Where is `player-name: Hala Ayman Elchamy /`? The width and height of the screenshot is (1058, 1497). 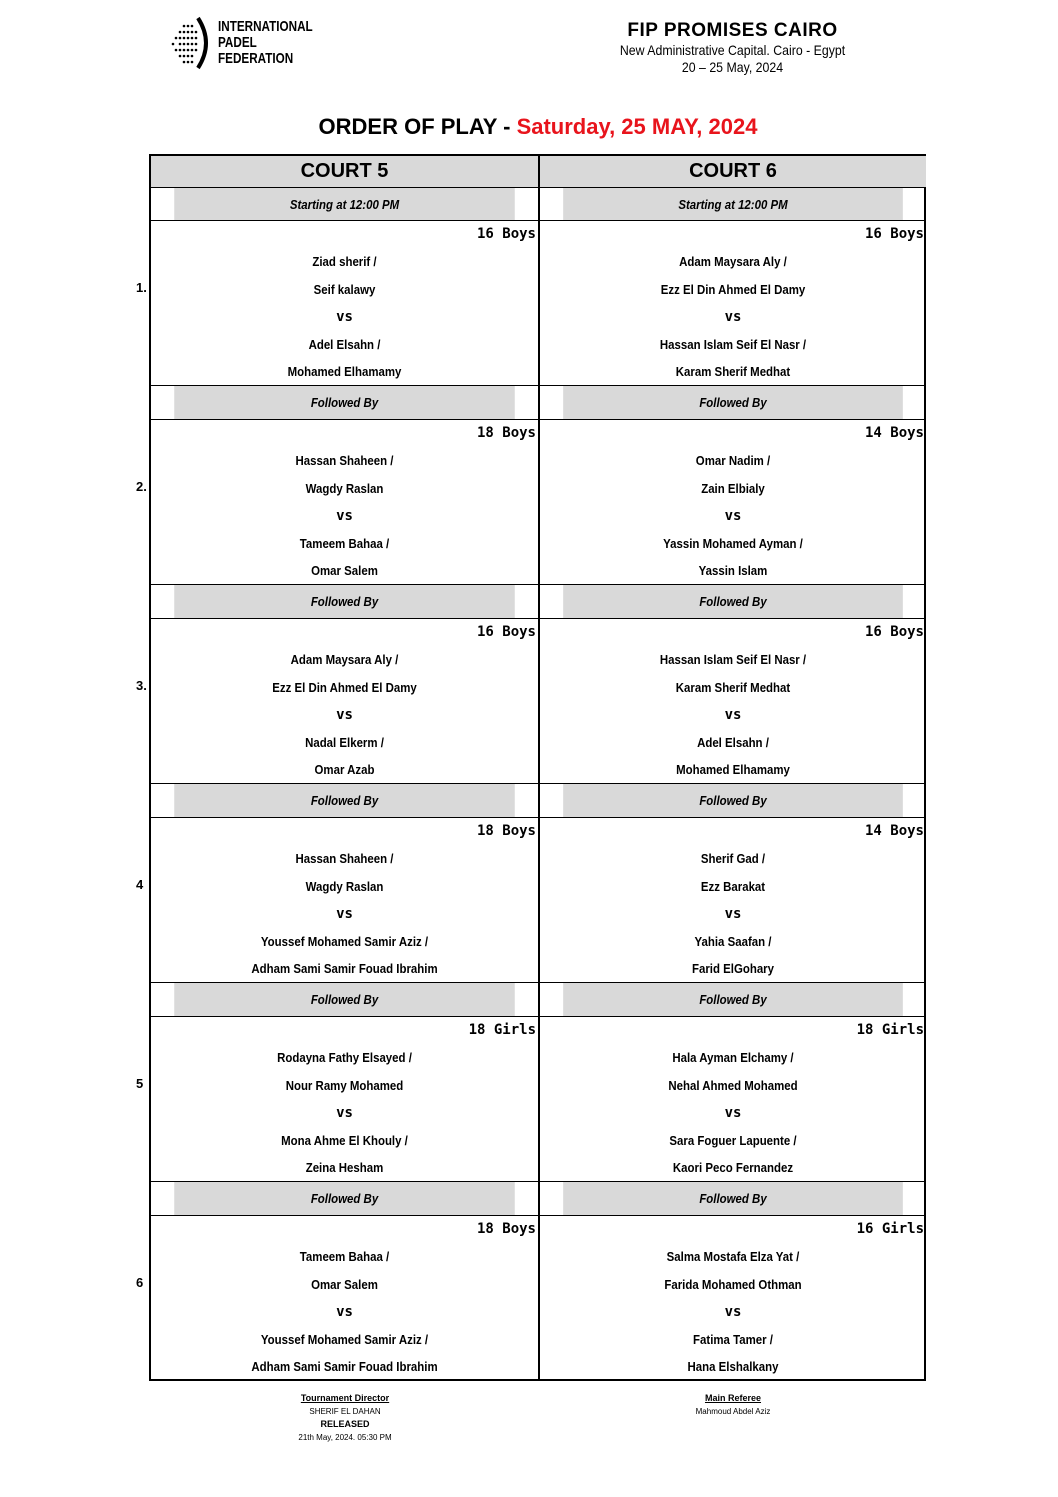
player-name: Hala Ayman Elchamy / is located at coordinates (733, 1057).